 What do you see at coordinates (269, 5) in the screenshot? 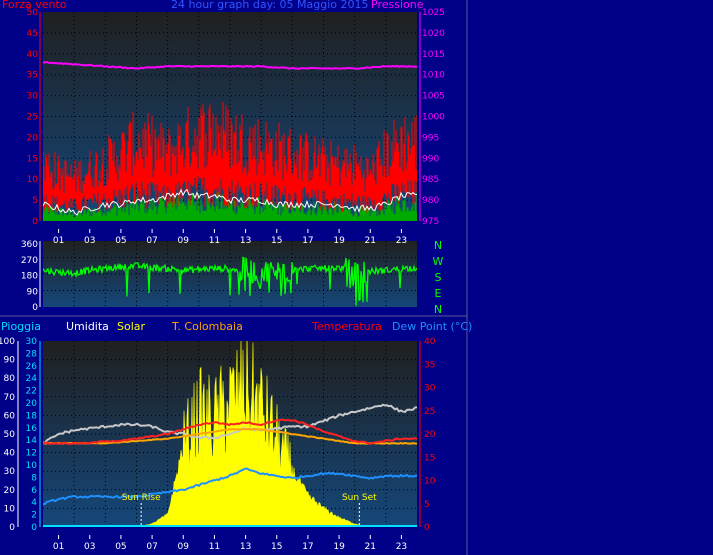
I see `chart-date-title: 24 hour graph day: 05 Maggio 2015` at bounding box center [269, 5].